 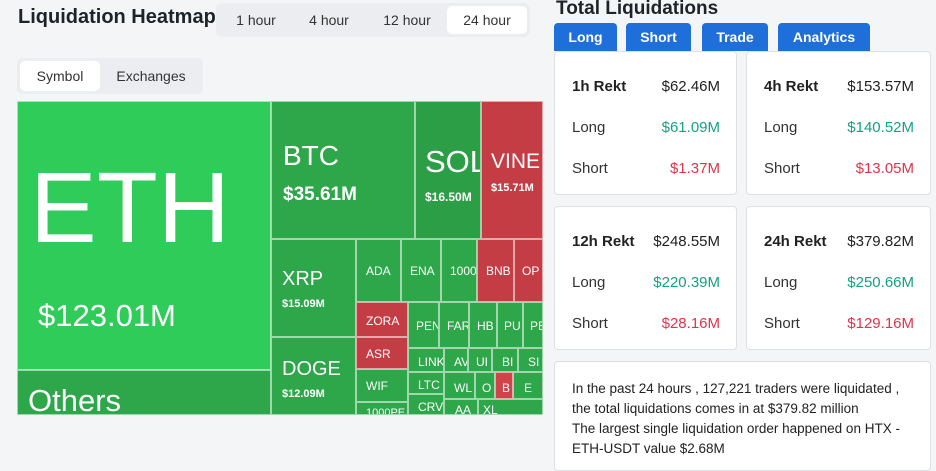 What do you see at coordinates (880, 323) in the screenshot?
I see `card-short-value: $129.16M` at bounding box center [880, 323].